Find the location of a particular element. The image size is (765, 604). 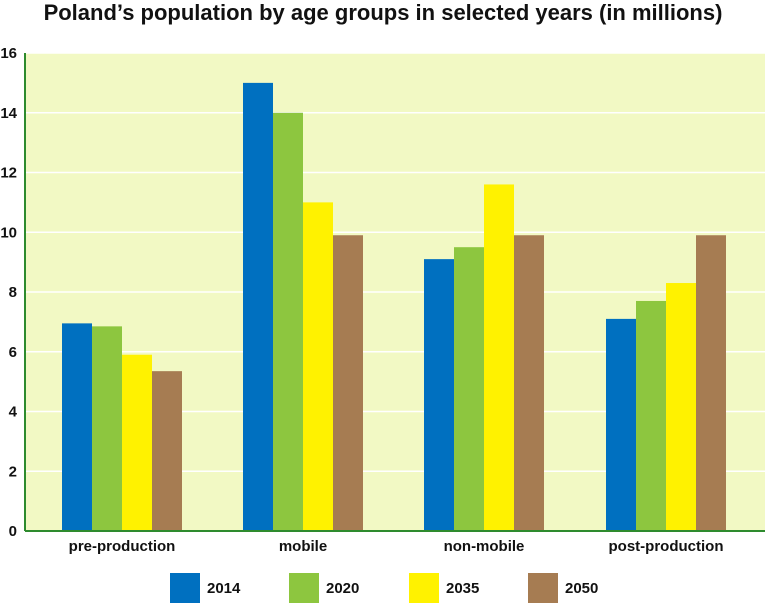

x-category-label: post-production is located at coordinates (666, 546).